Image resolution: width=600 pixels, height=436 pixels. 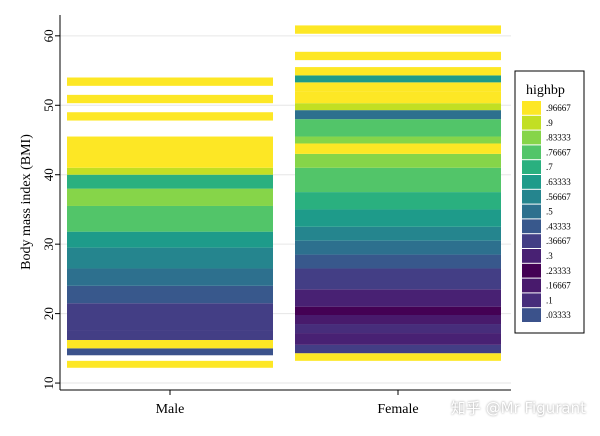 What do you see at coordinates (558, 271) in the screenshot?
I see `legend-label: .23333` at bounding box center [558, 271].